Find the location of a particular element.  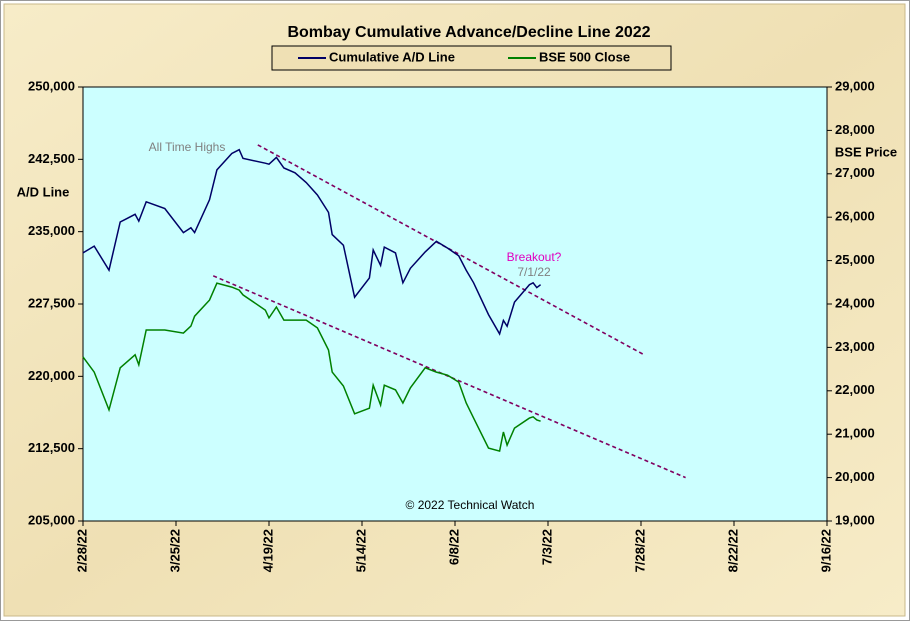

y2-tick-label: 20,000 is located at coordinates (855, 476).